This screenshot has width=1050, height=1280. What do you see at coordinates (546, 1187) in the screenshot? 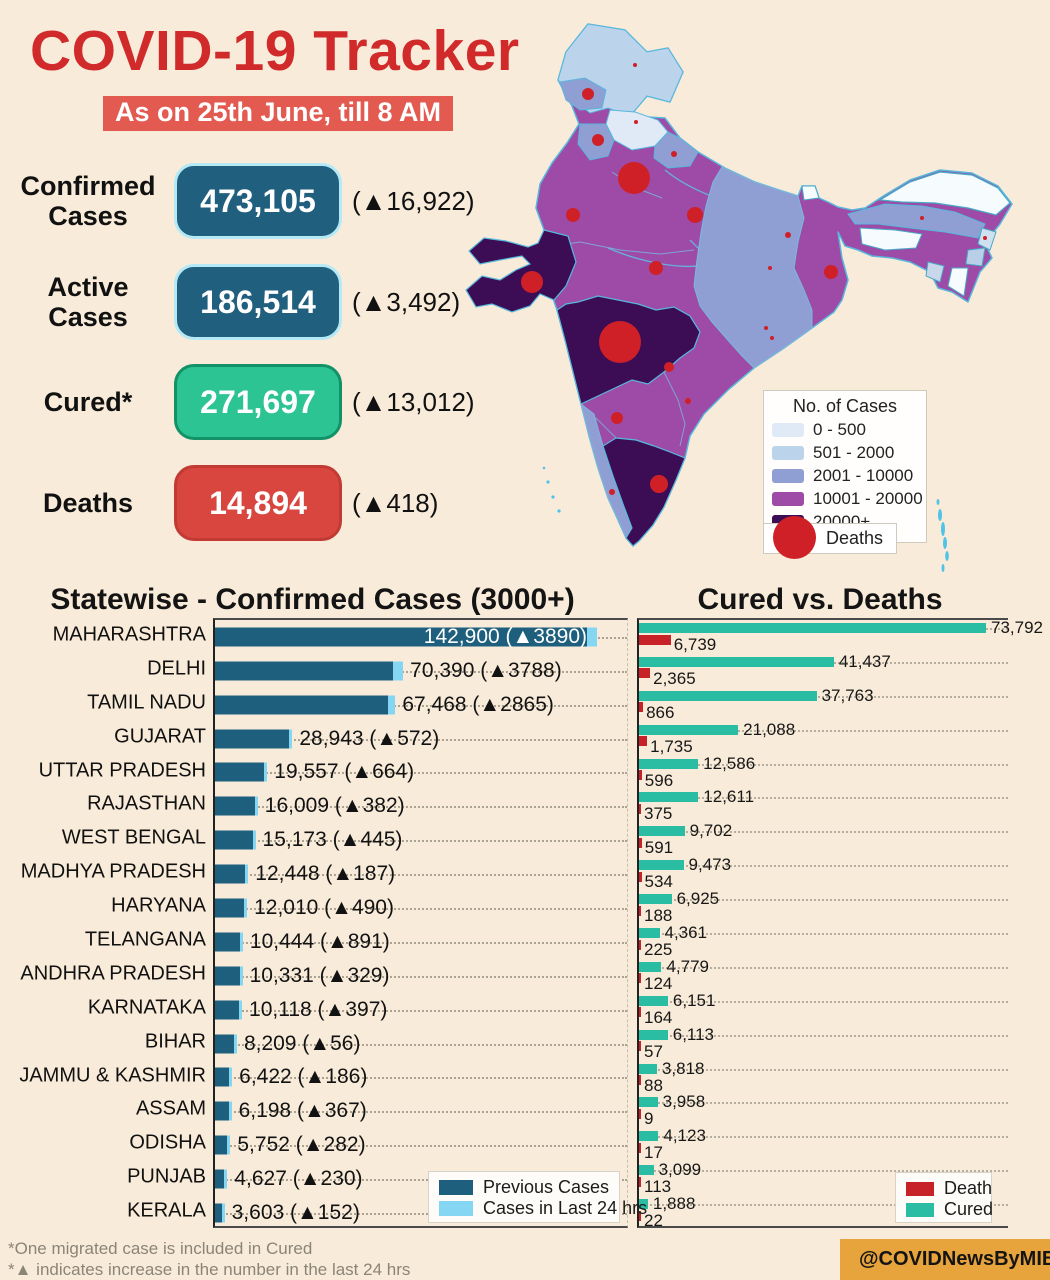
I see `legend-entry-label: Previous Cases` at bounding box center [546, 1187].